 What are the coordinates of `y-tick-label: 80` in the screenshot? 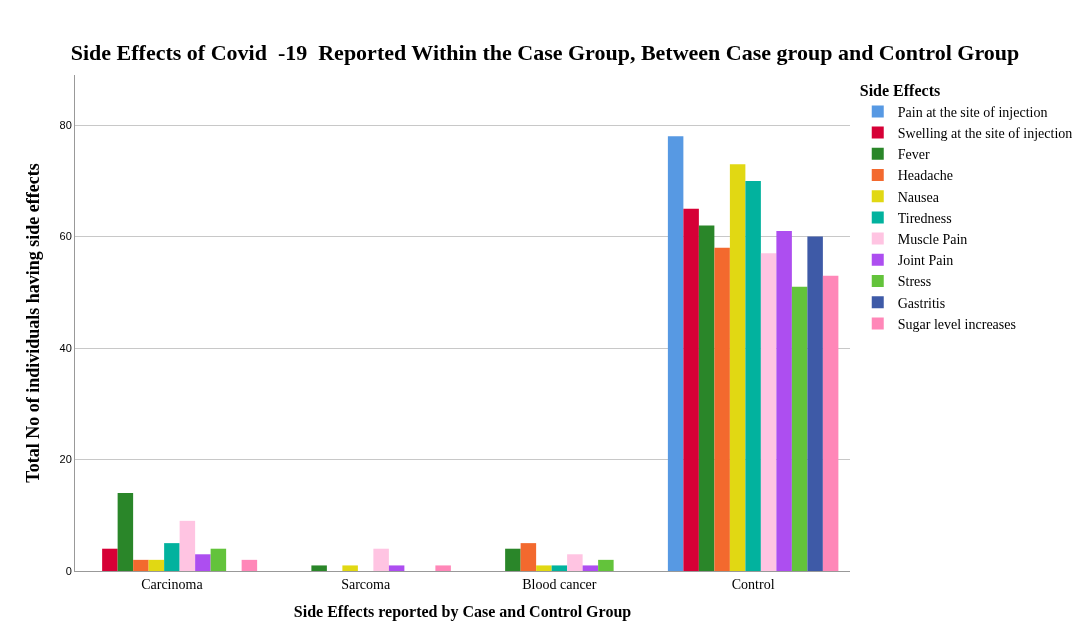 It's located at (65, 125).